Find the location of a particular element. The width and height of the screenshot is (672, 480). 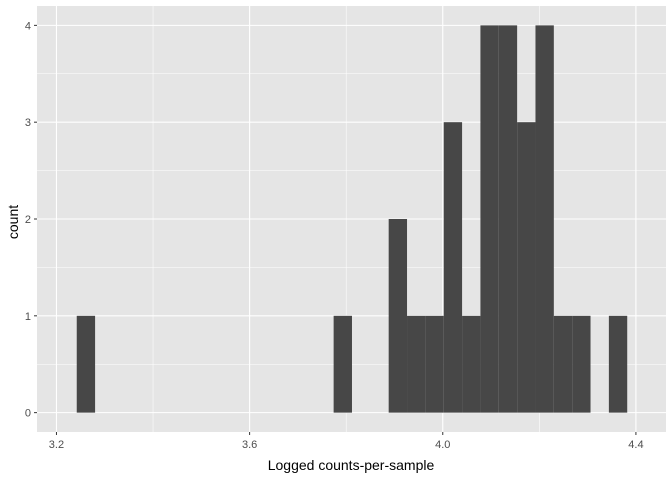

y-tick-label: 3 is located at coordinates (28, 123).